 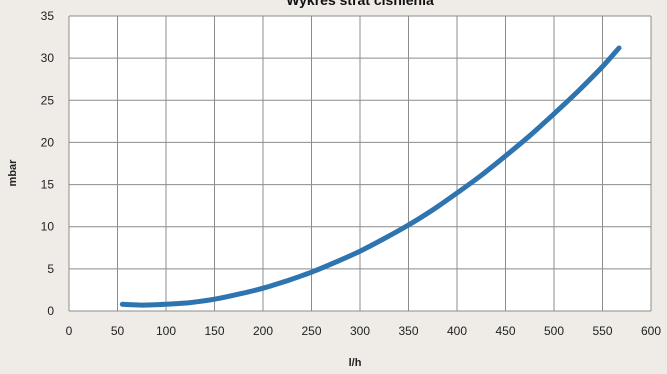 What do you see at coordinates (13, 173) in the screenshot?
I see `y-axis-label: mbar` at bounding box center [13, 173].